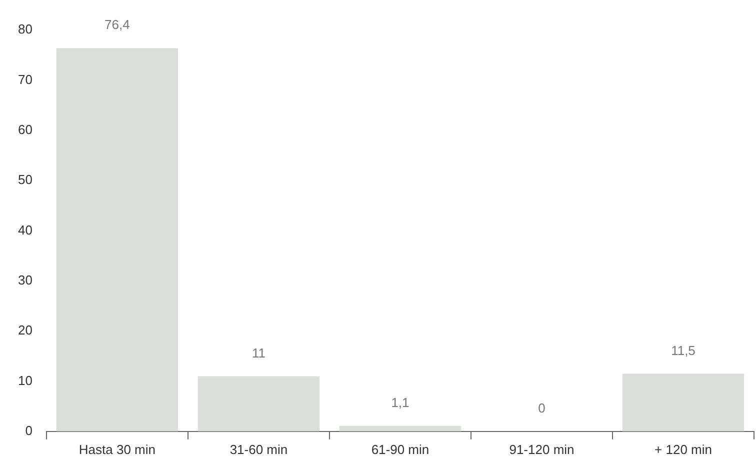 This screenshot has width=756, height=465. Describe the element at coordinates (541, 449) in the screenshot. I see `x-tick-label: 91-120 min` at that location.